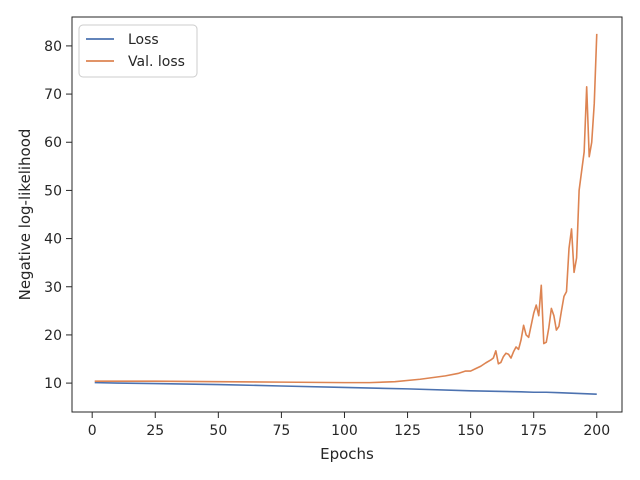  I want to click on legend-box, so click(138, 51).